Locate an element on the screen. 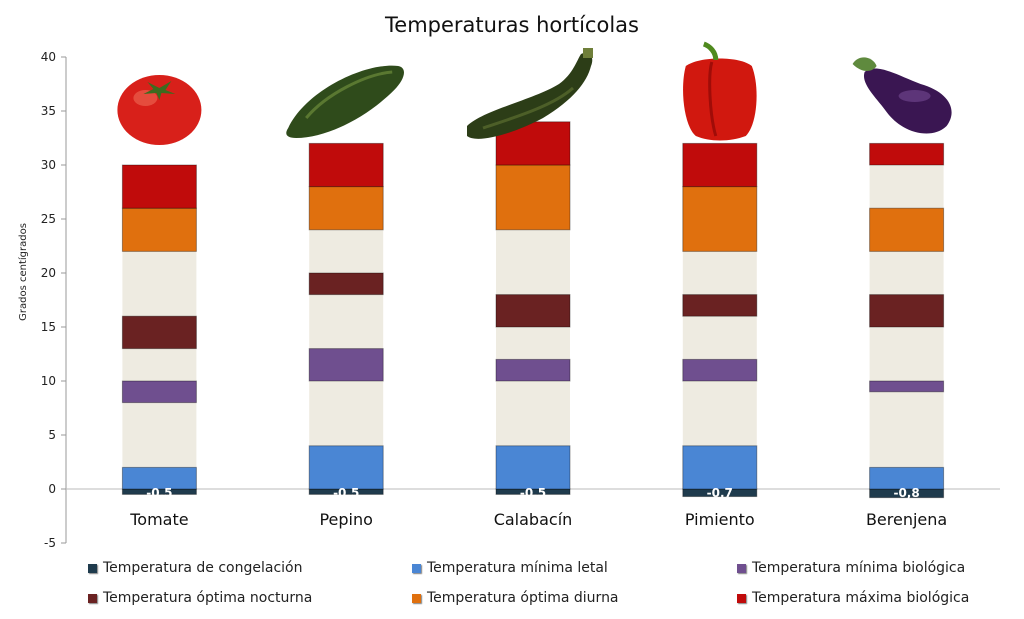 The image size is (1024, 619). legend-label: Temperatura mínima biológica is located at coordinates (859, 568).